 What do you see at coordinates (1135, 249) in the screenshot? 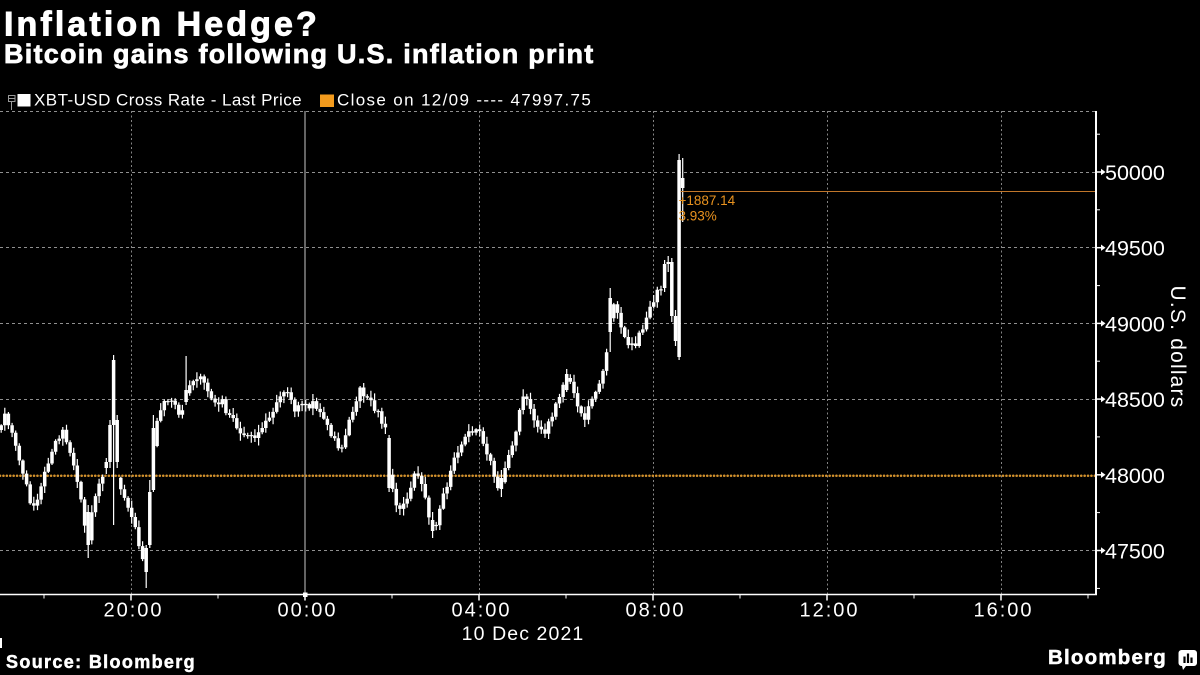
I see `svg-text: 49500` at bounding box center [1135, 249].